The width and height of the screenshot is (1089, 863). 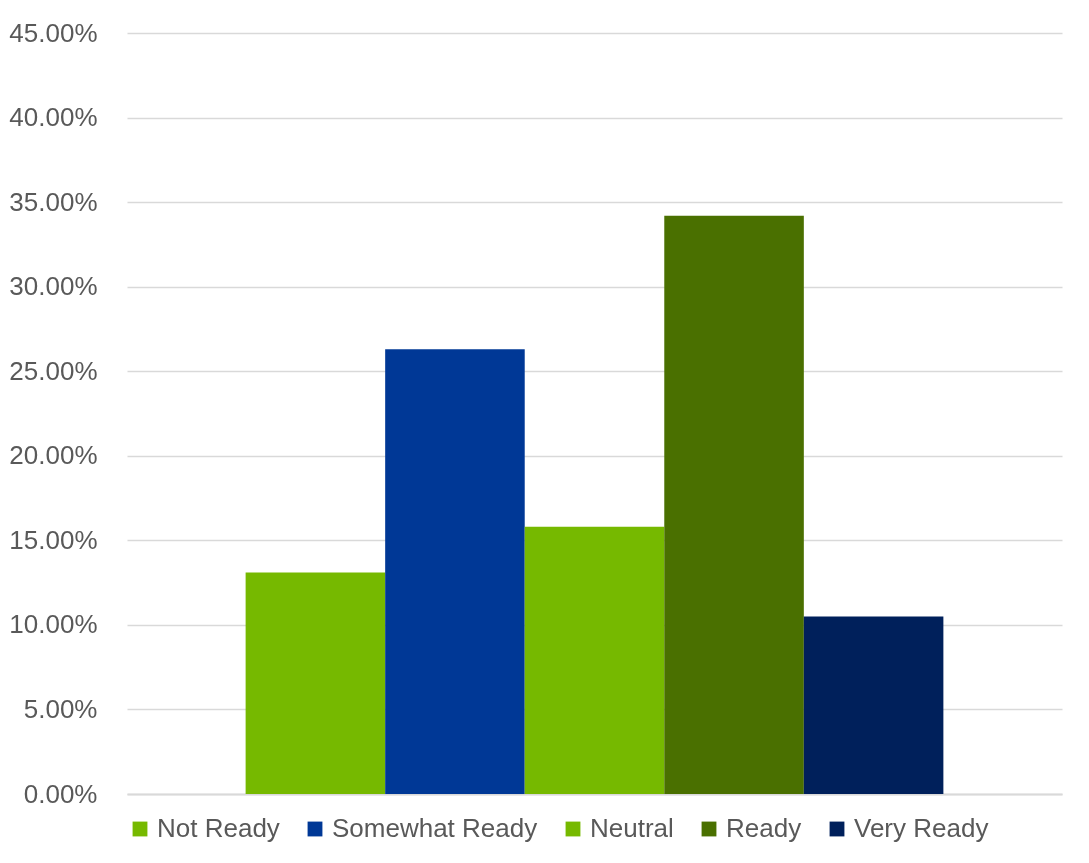 I want to click on y-tick-label: 0.00%, so click(x=60, y=793).